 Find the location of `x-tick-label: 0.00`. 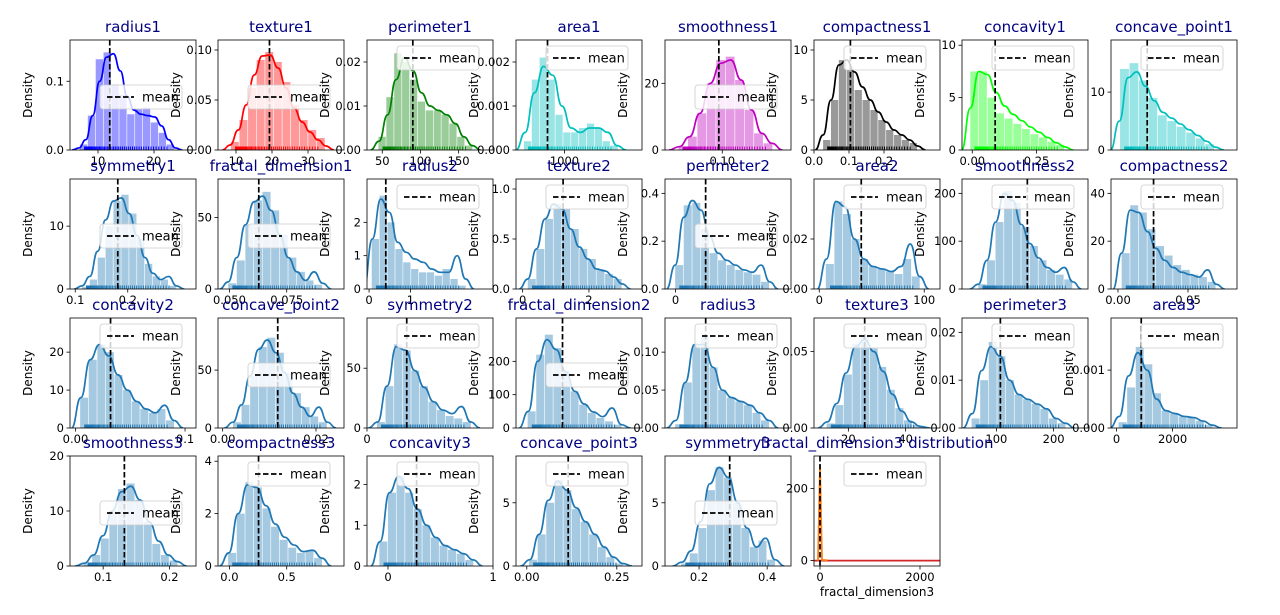

x-tick-label: 0.00 is located at coordinates (223, 439).